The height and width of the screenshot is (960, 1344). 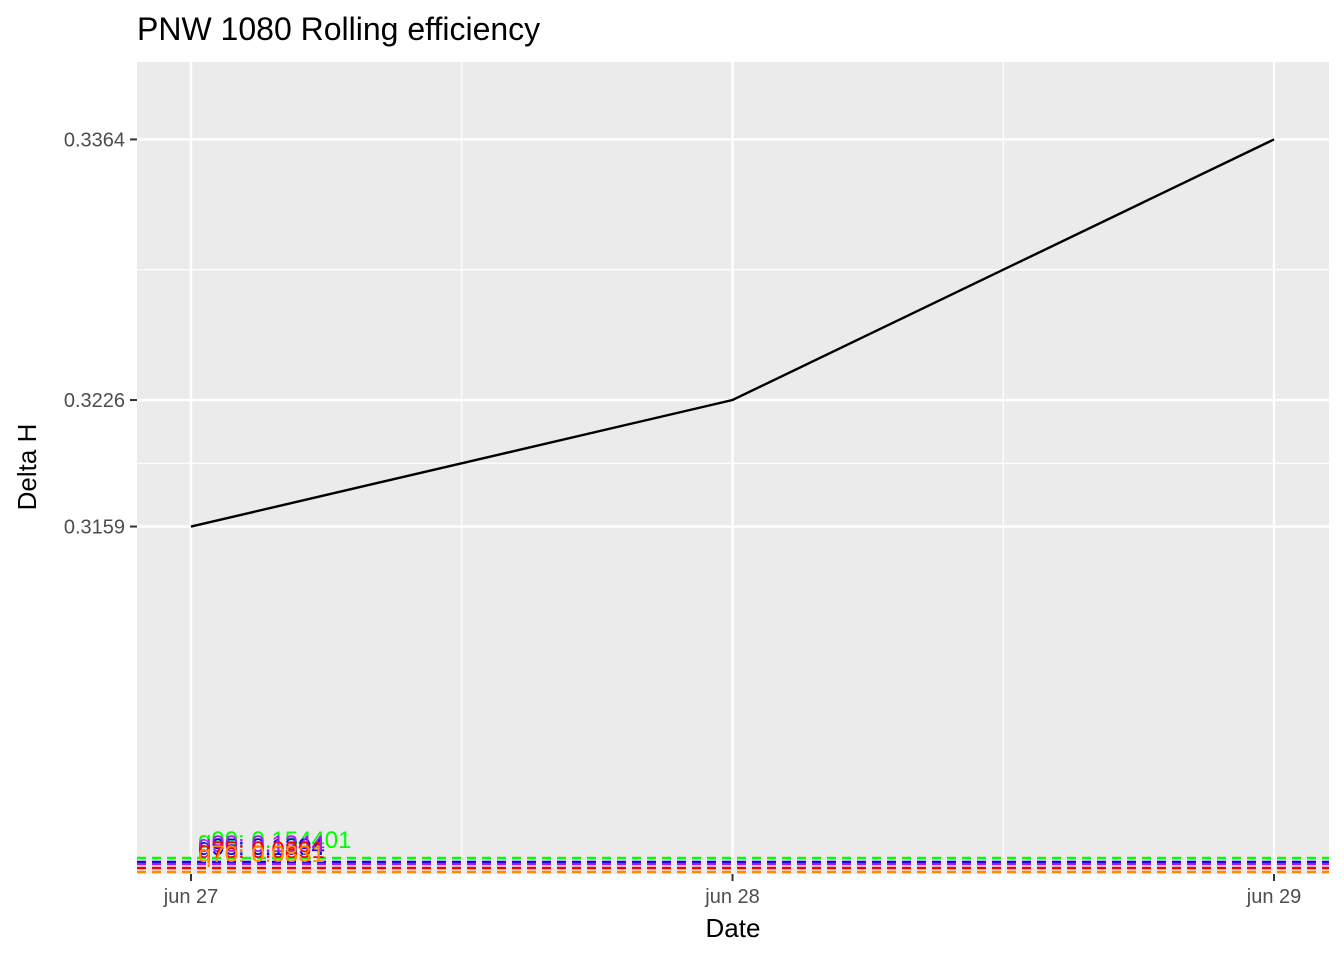 What do you see at coordinates (191, 897) in the screenshot?
I see `x-tick-label: jun 27` at bounding box center [191, 897].